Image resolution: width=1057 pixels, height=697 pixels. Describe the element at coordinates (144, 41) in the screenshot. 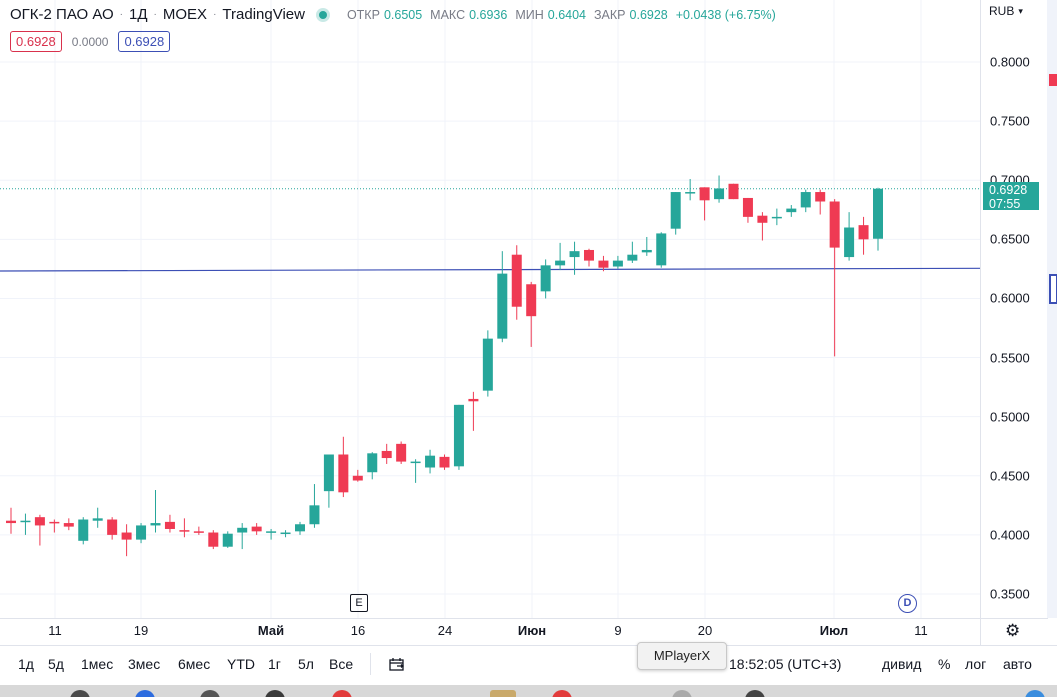

I see `indicator-value-right: 0.6928` at that location.